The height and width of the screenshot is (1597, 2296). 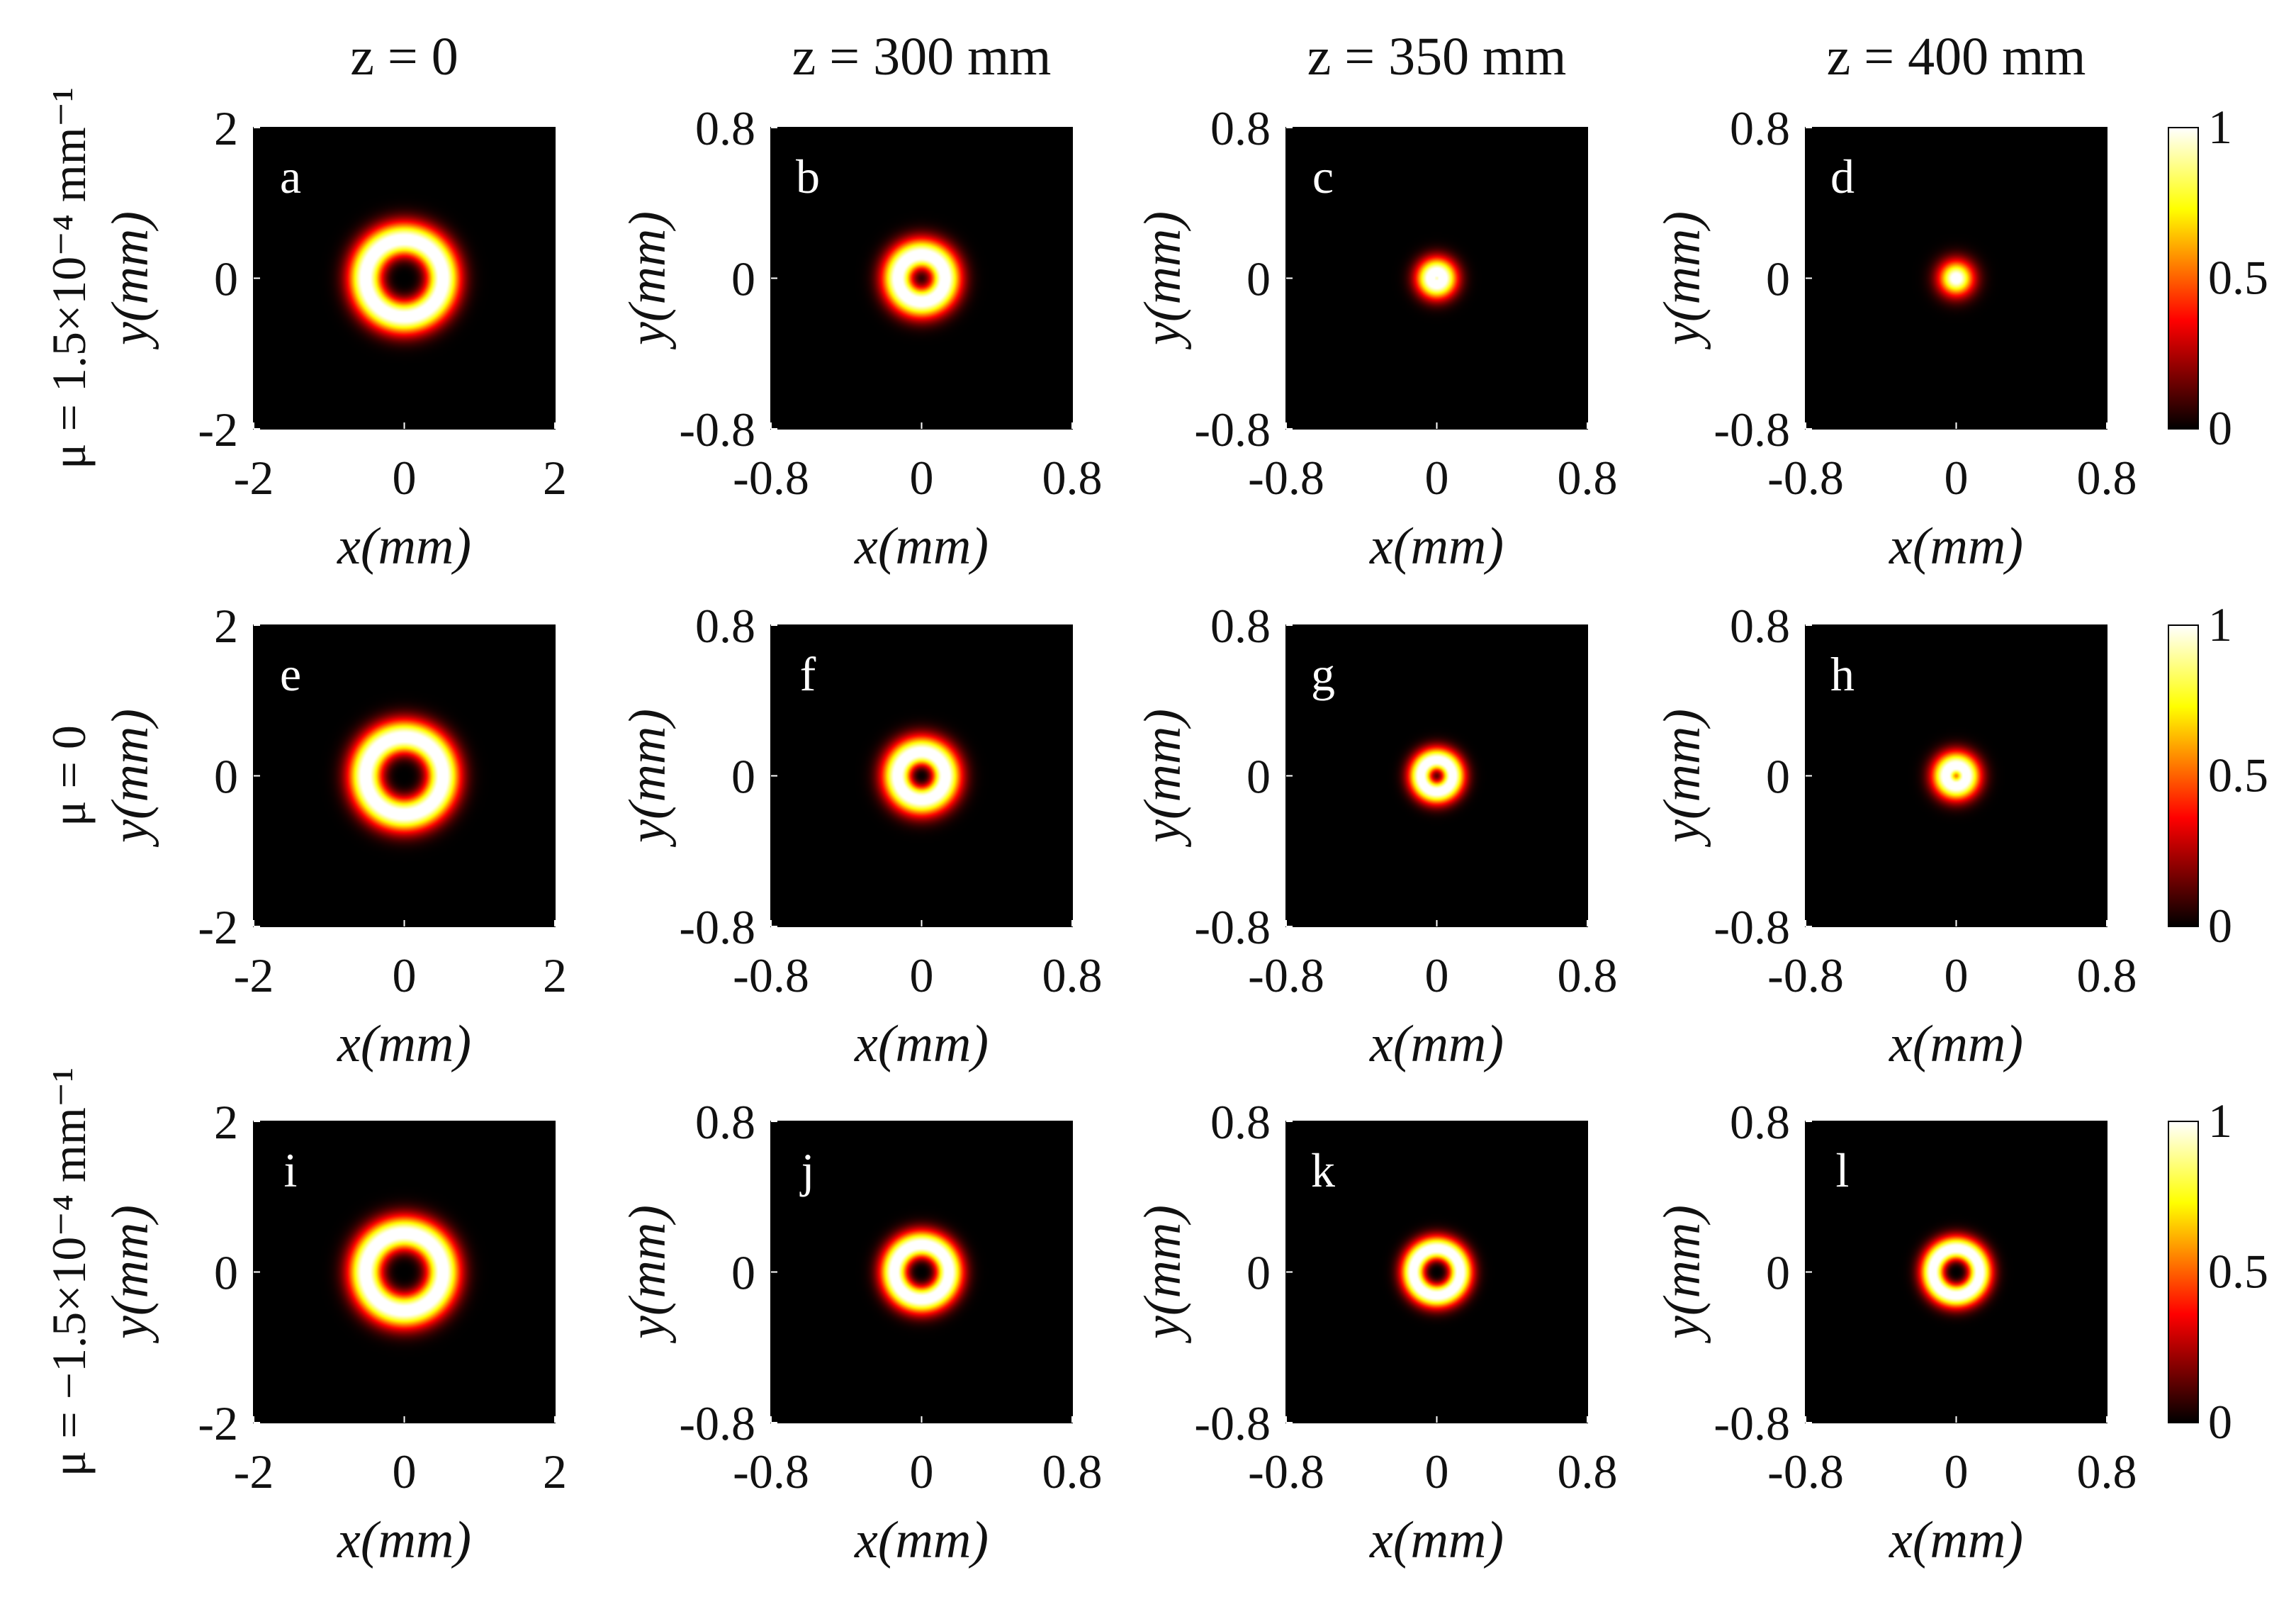 What do you see at coordinates (69, 278) in the screenshot?
I see `row-label: μ = 1.5×10⁻⁴ mm⁻¹` at bounding box center [69, 278].